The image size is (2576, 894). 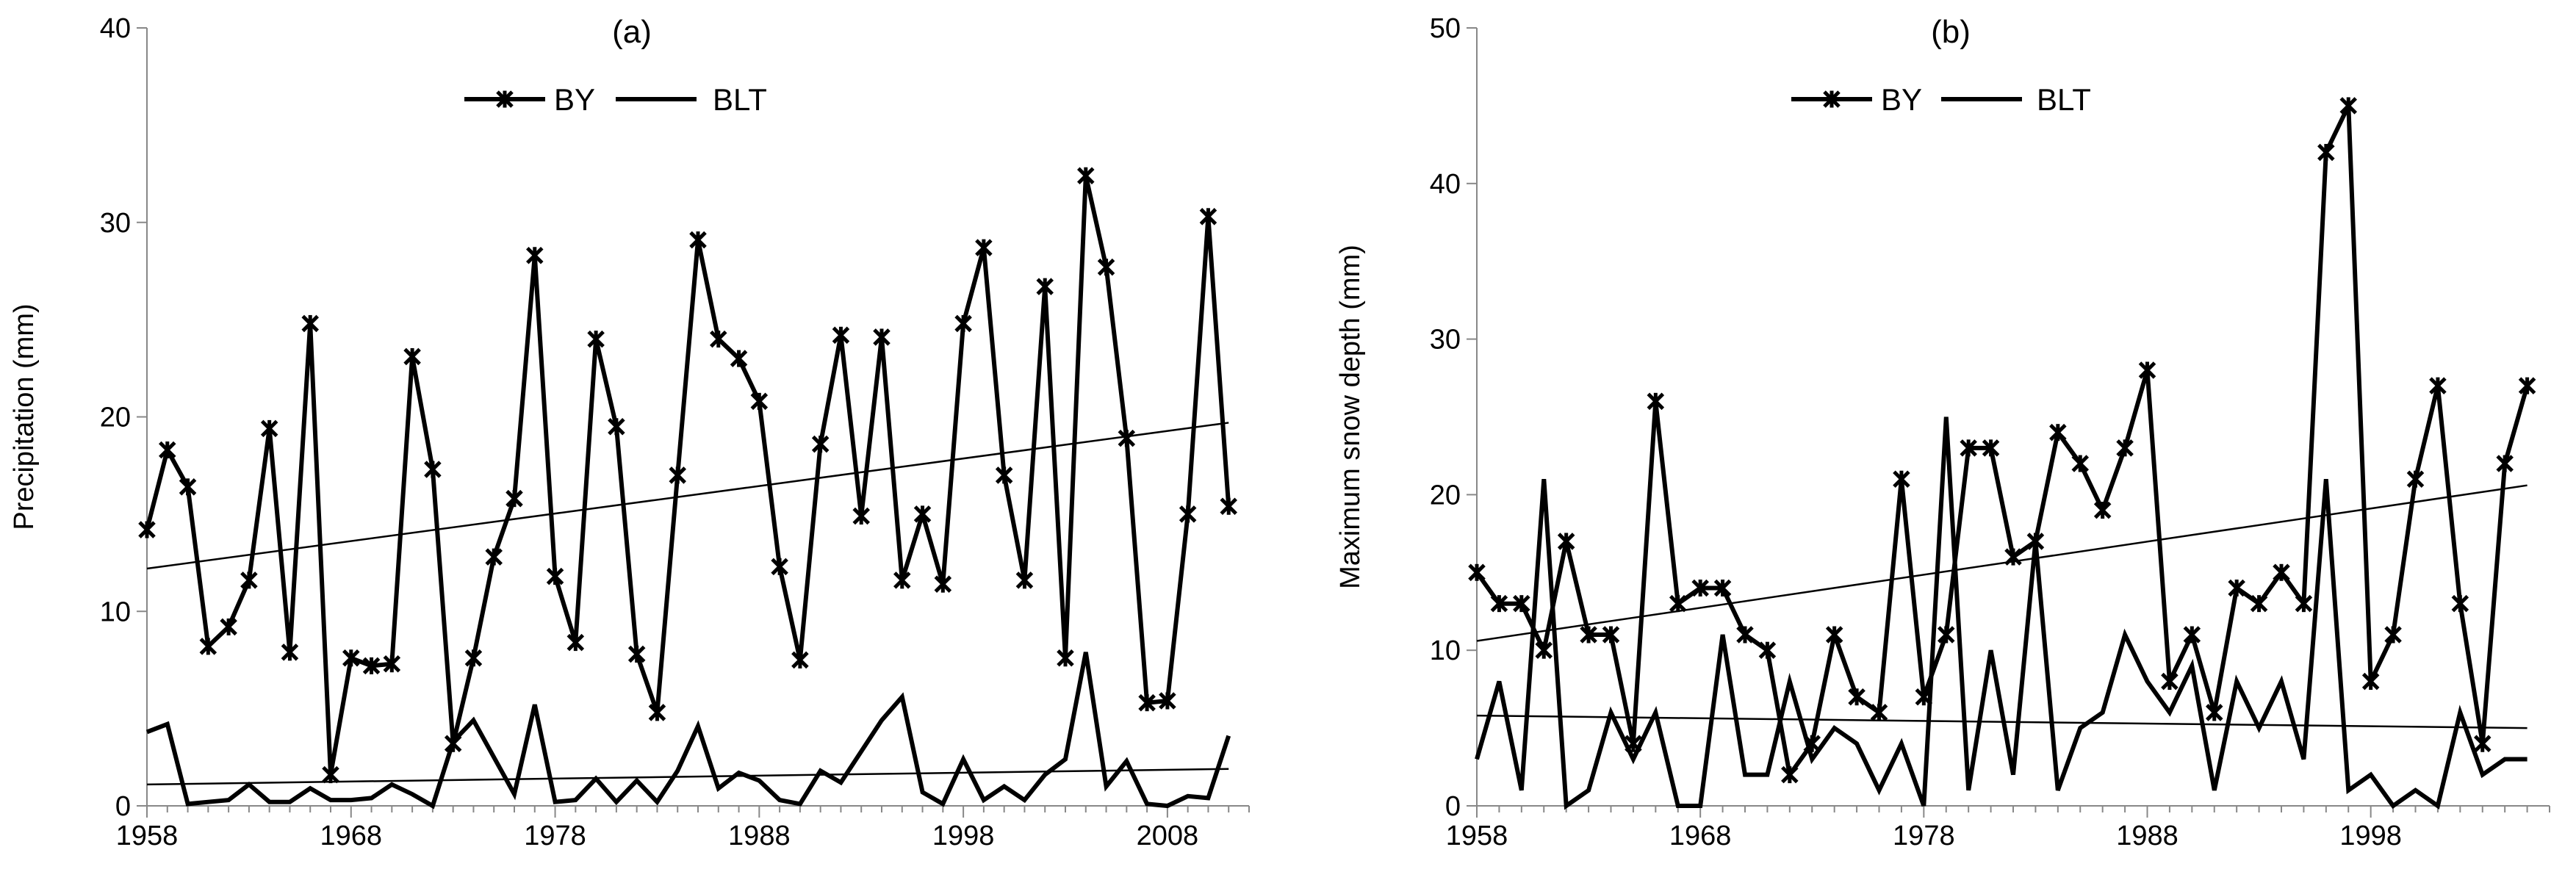 What do you see at coordinates (1445, 28) in the screenshot?
I see `y-tick-label: 50` at bounding box center [1445, 28].